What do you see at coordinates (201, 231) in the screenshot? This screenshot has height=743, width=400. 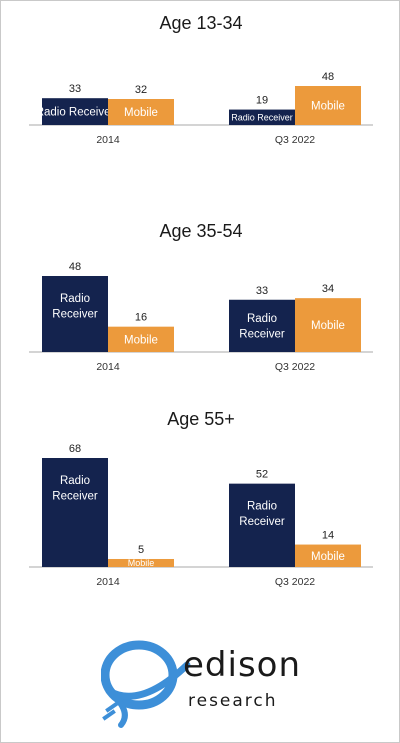 I see `chart-title: Age 35-54` at bounding box center [201, 231].